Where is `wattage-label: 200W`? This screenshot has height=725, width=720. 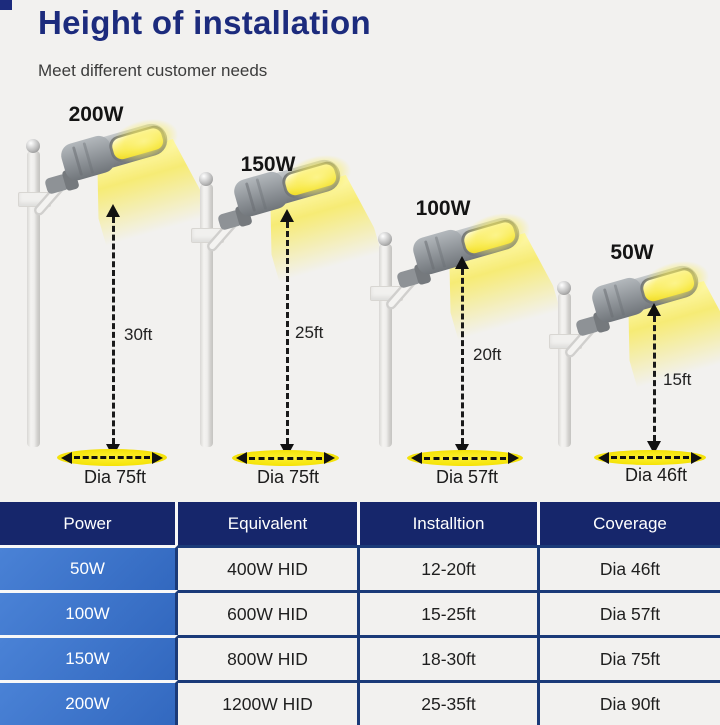
wattage-label: 200W is located at coordinates (96, 114).